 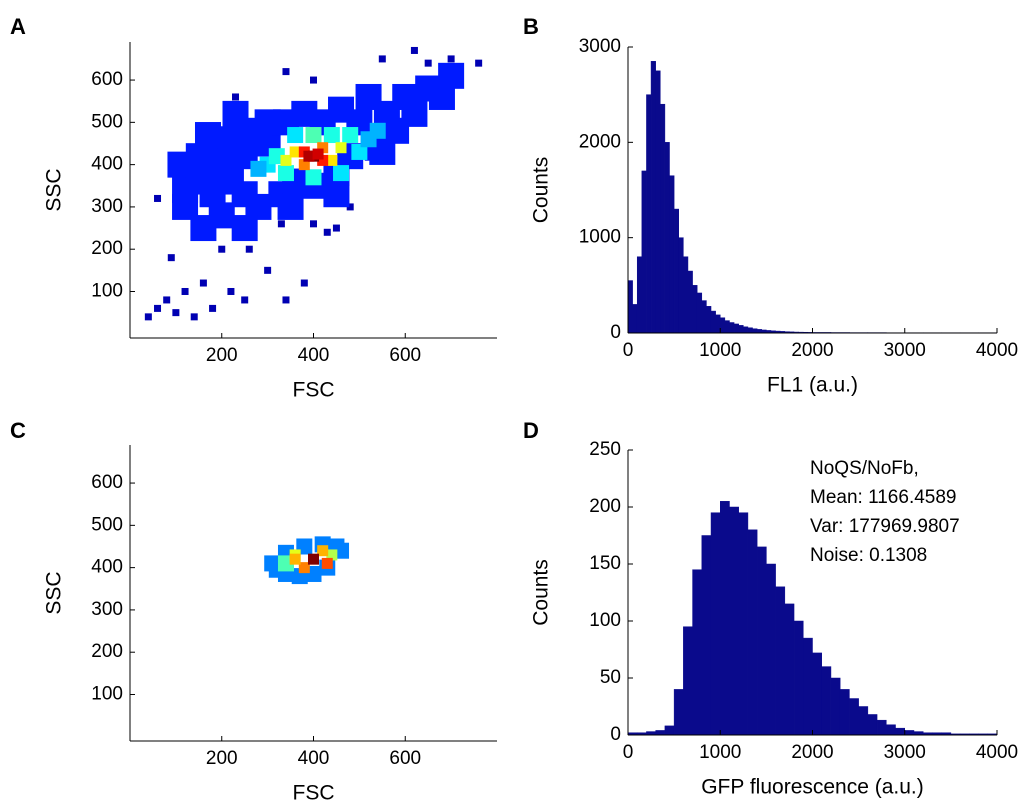 What do you see at coordinates (222, 758) in the screenshot?
I see `x-tick-label: 200` at bounding box center [222, 758].